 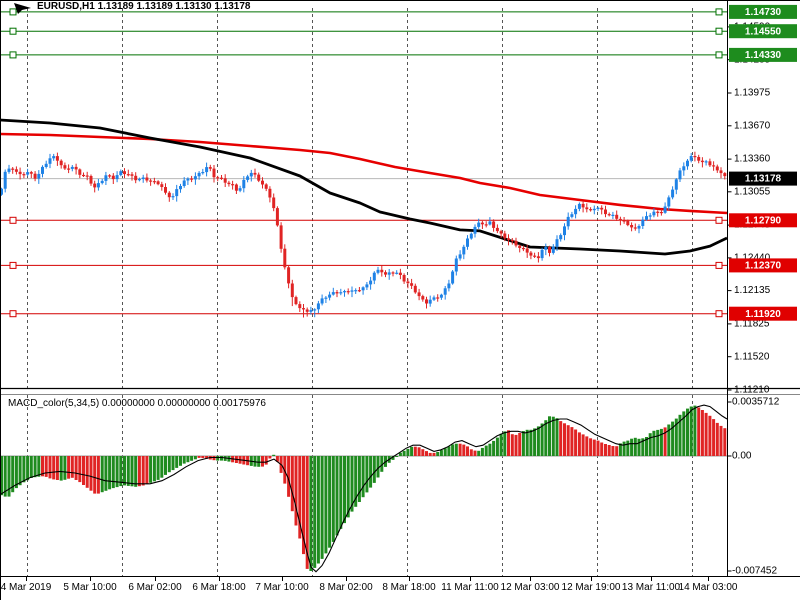 I want to click on svg-text: 1.13178, so click(x=763, y=179).